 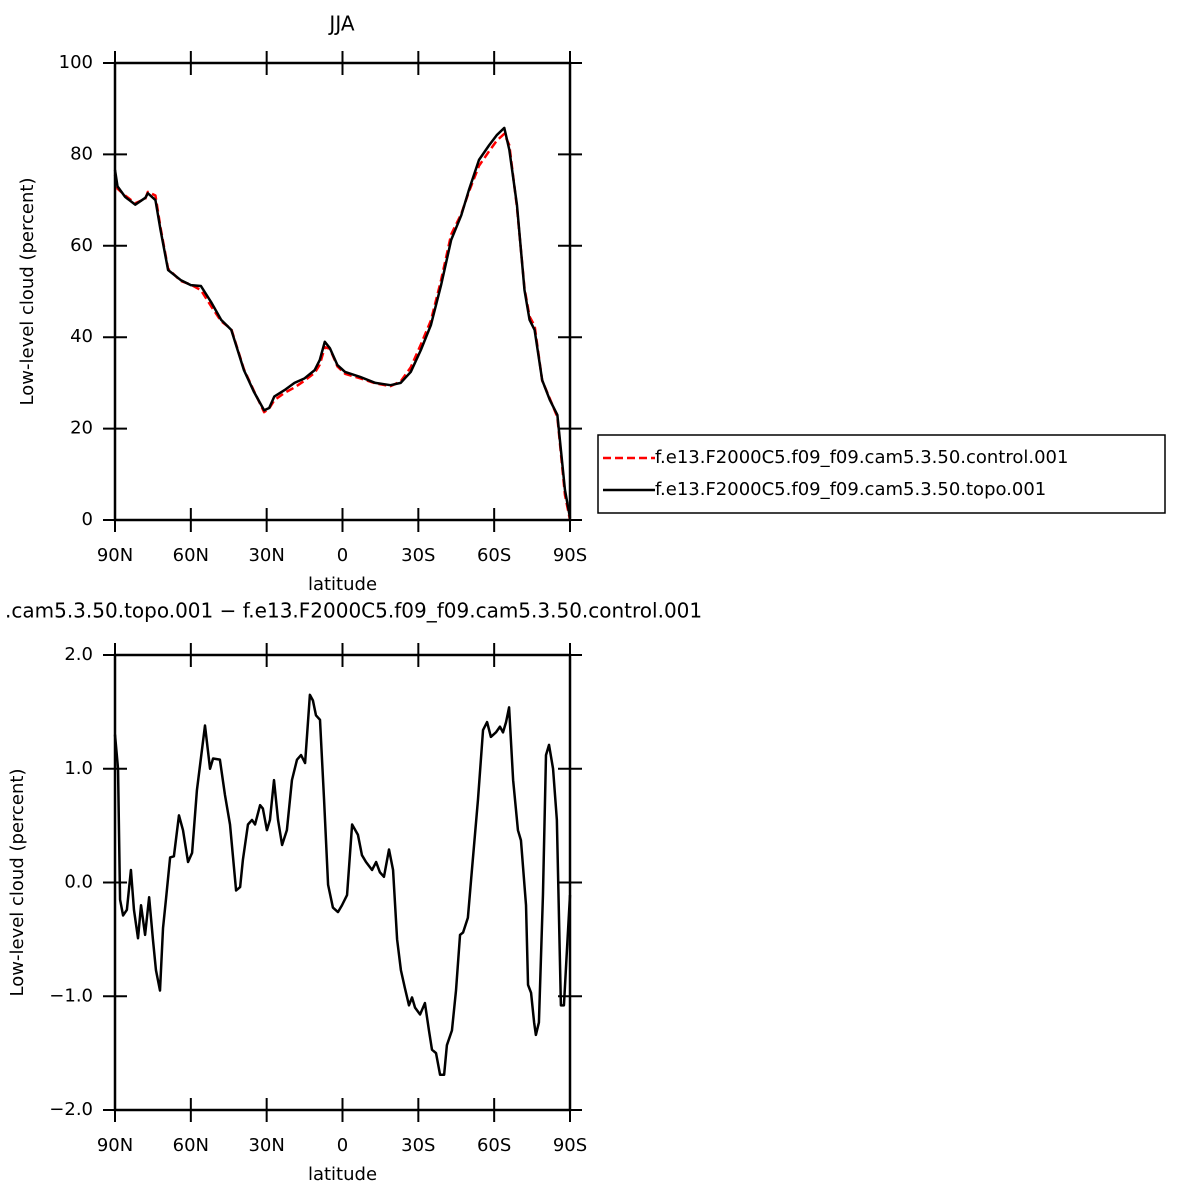 I want to click on y-tick-label: 1.0, so click(x=78, y=768).